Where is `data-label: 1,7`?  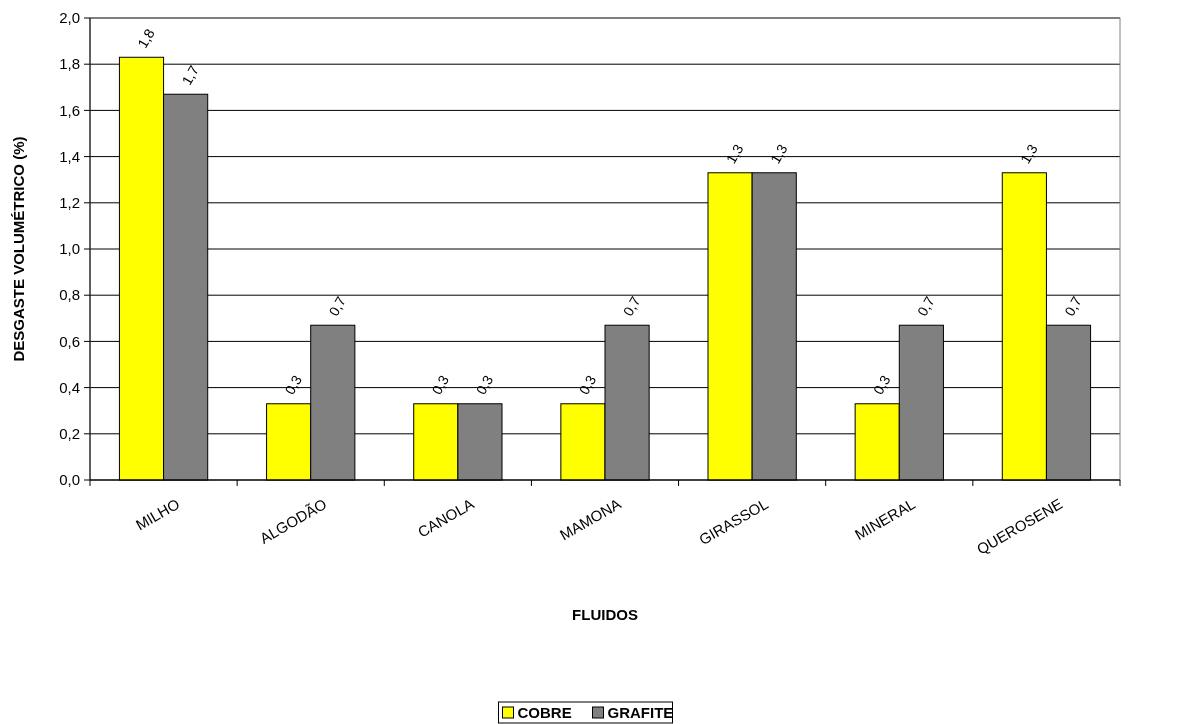 data-label: 1,7 is located at coordinates (190, 75).